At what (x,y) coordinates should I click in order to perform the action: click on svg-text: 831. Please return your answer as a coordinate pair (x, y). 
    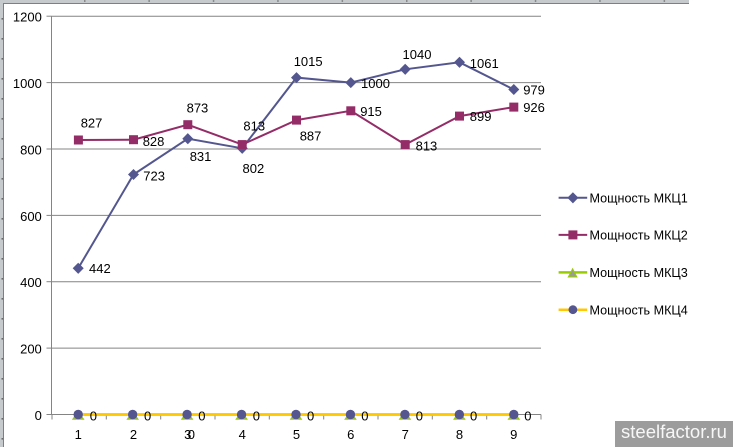
    Looking at the image, I should click on (201, 156).